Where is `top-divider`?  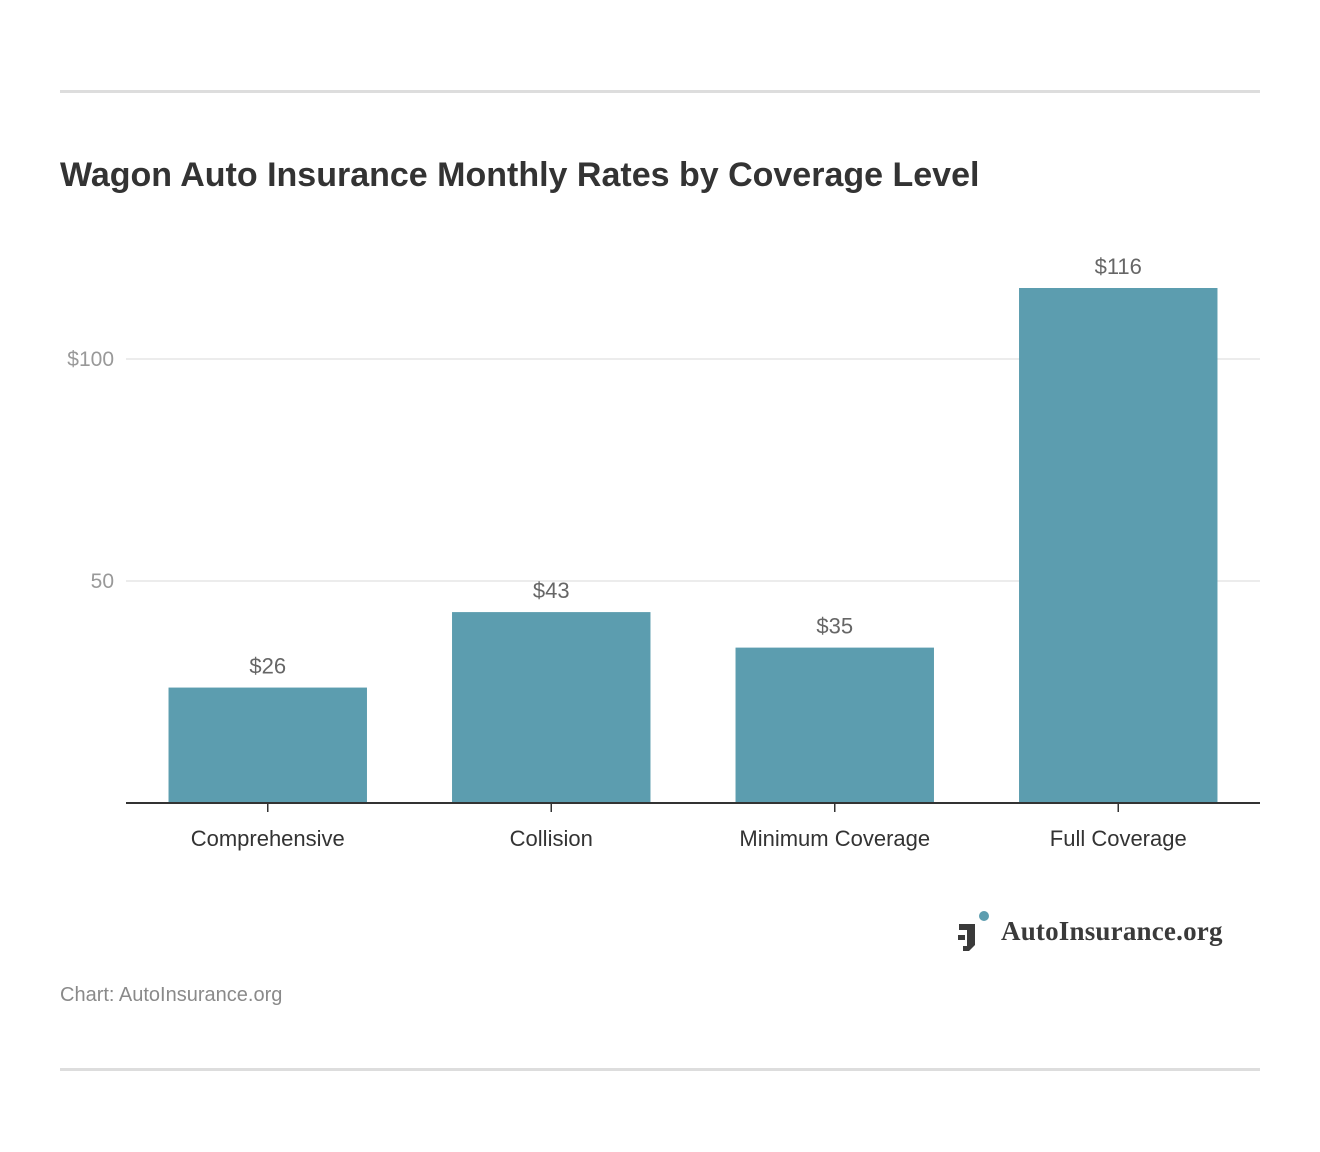 top-divider is located at coordinates (660, 91).